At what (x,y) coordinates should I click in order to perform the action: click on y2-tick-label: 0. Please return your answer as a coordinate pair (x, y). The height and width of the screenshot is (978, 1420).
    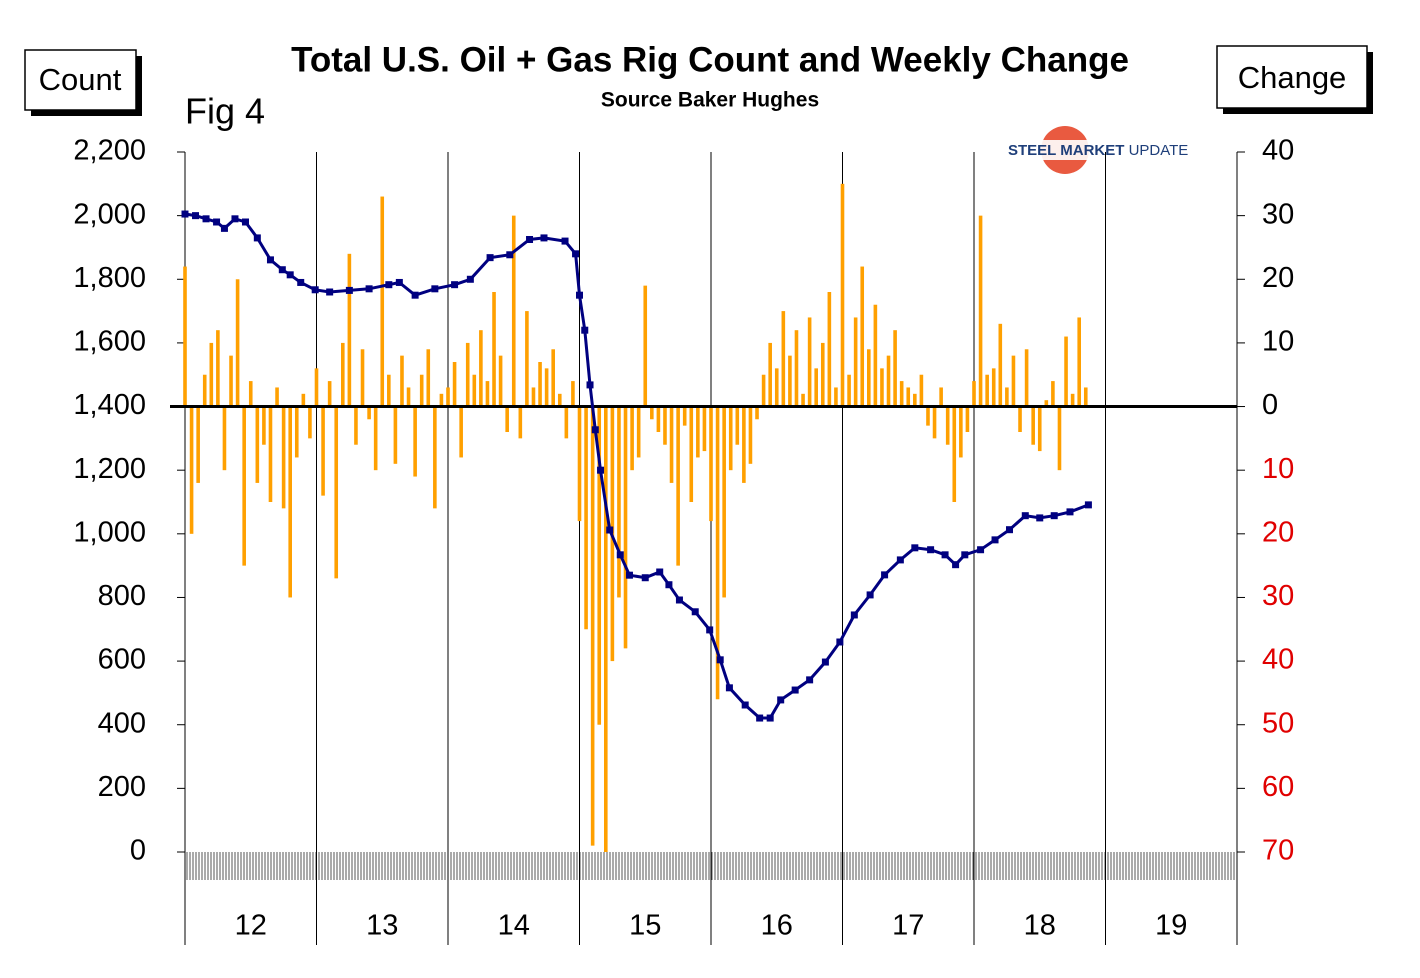
    Looking at the image, I should click on (1270, 405).